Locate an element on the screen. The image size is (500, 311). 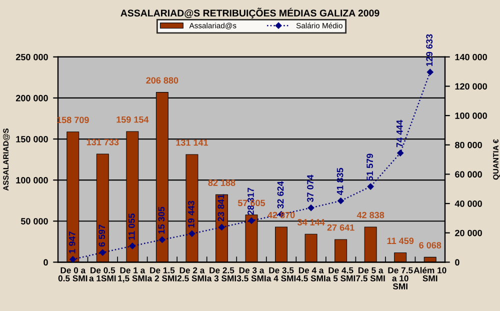
chart-title: ASSALARIAD@S RETRIBUIÇÕES MÉDIAS GALIZA 2009 is located at coordinates (250, 13).